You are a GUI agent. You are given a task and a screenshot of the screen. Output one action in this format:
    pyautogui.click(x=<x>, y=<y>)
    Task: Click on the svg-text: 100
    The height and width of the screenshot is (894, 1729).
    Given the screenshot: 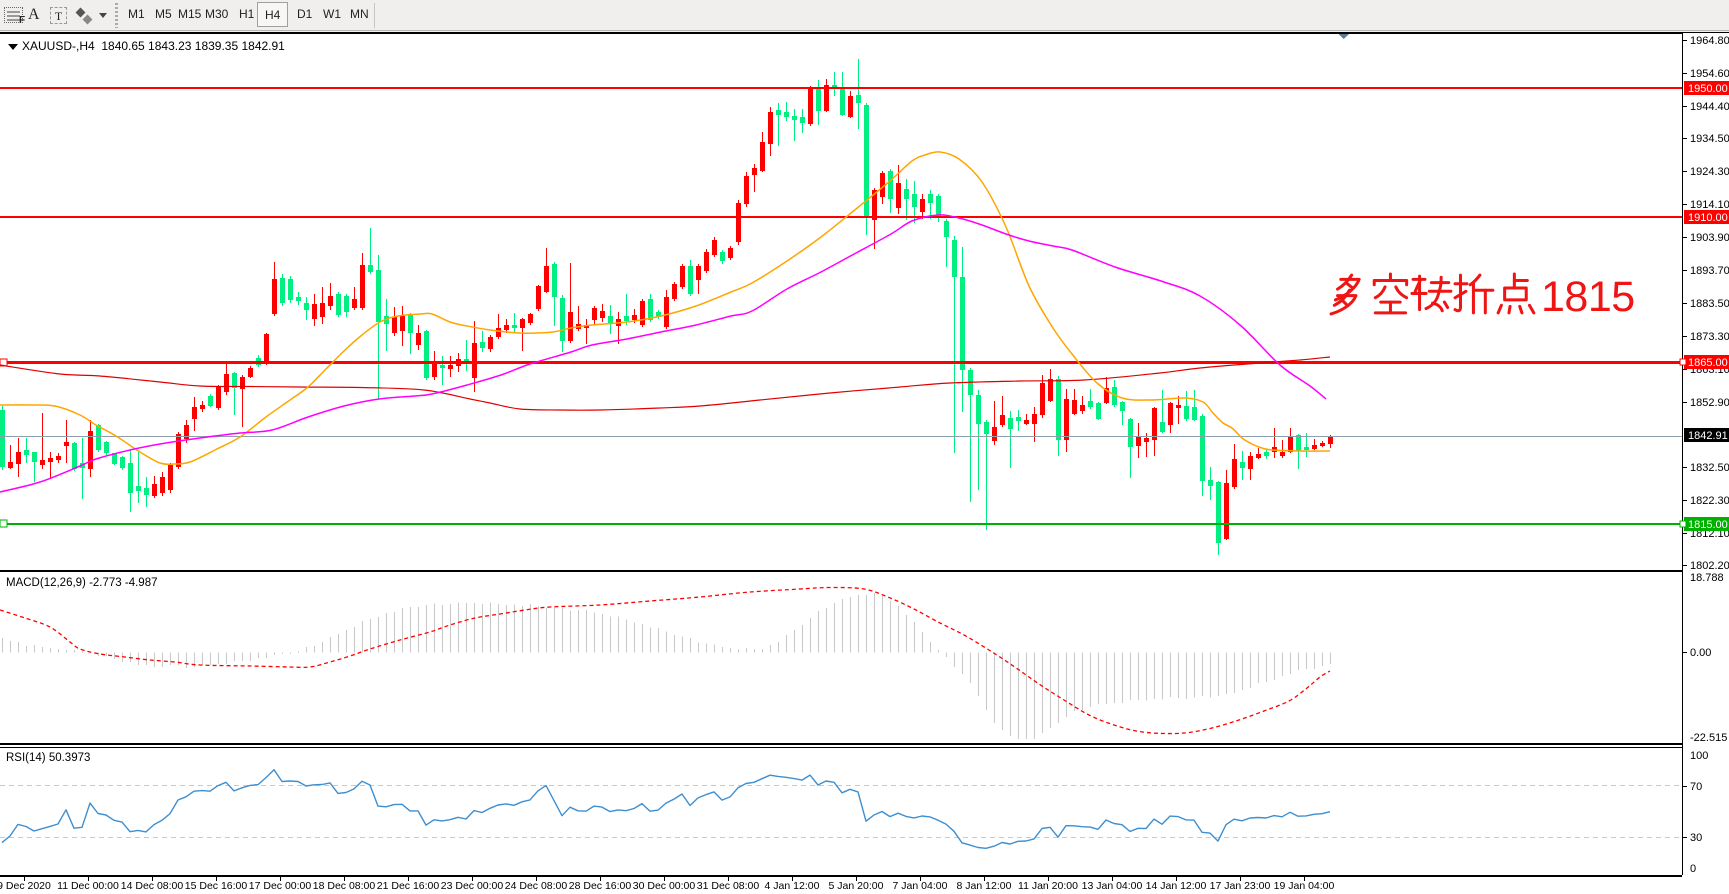 What is the action you would take?
    pyautogui.click(x=1699, y=756)
    